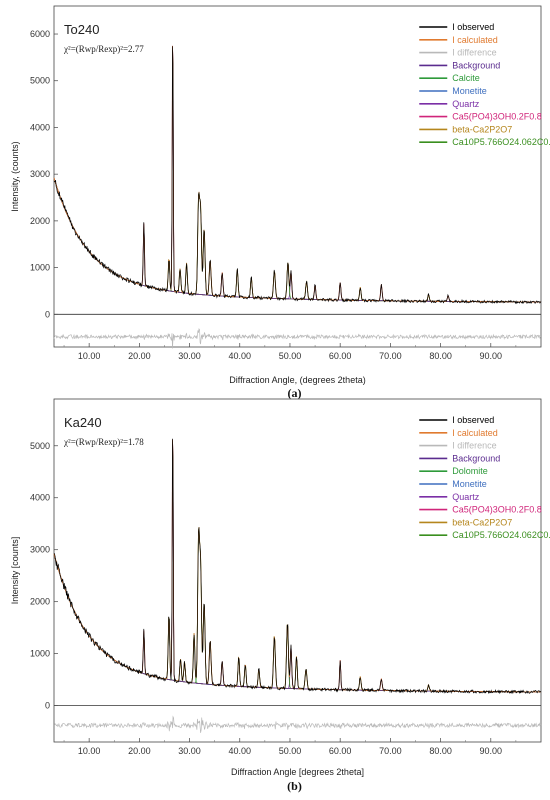 The height and width of the screenshot is (800, 550). I want to click on background-series, so click(297, 240).